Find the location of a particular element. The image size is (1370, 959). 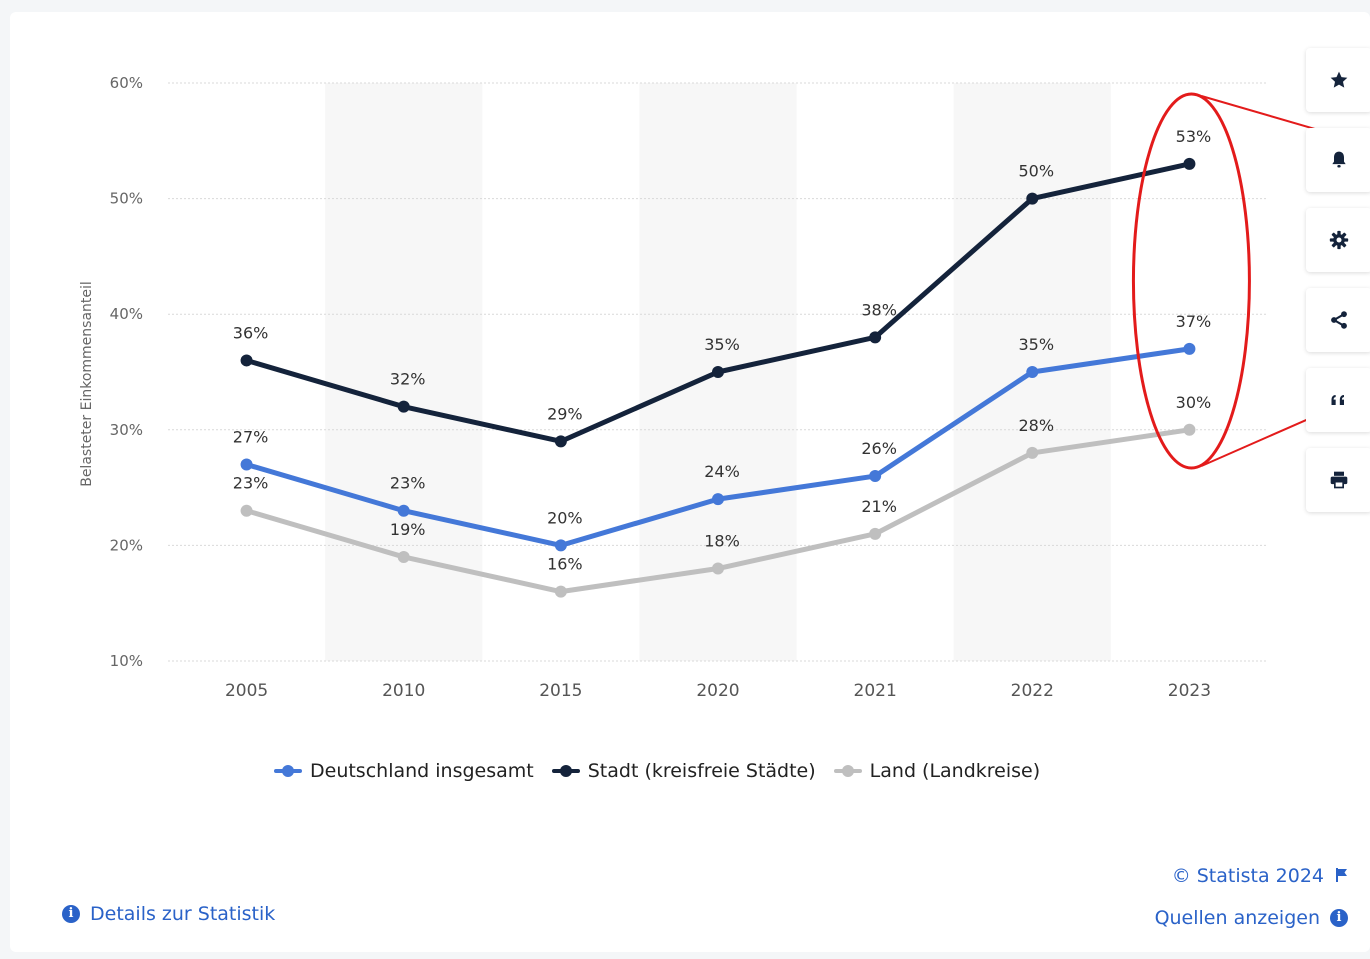

data-label: 30% is located at coordinates (1194, 402).